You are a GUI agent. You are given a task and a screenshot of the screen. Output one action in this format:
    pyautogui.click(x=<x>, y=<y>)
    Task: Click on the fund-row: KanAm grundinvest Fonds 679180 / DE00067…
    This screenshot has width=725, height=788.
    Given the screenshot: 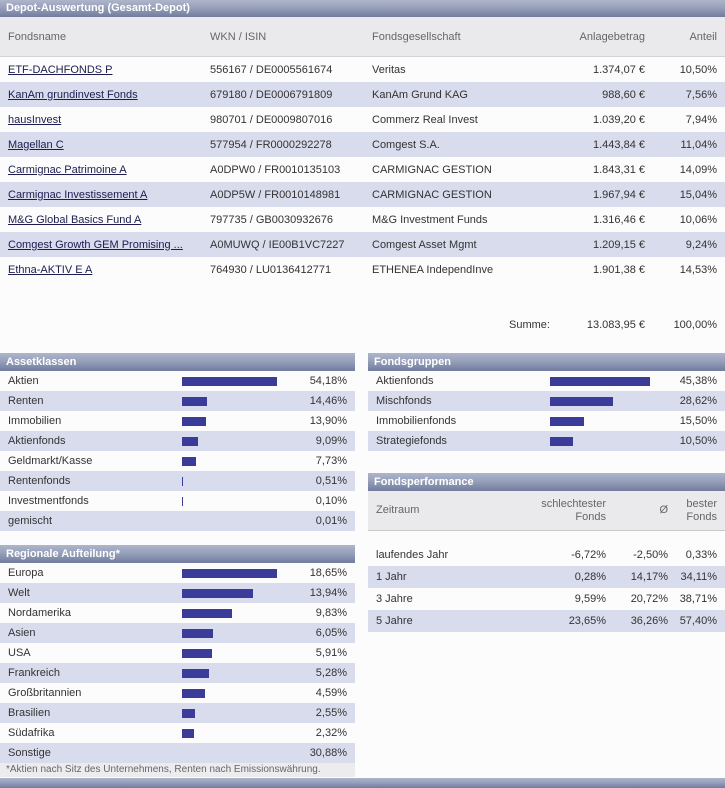 What is the action you would take?
    pyautogui.click(x=362, y=94)
    